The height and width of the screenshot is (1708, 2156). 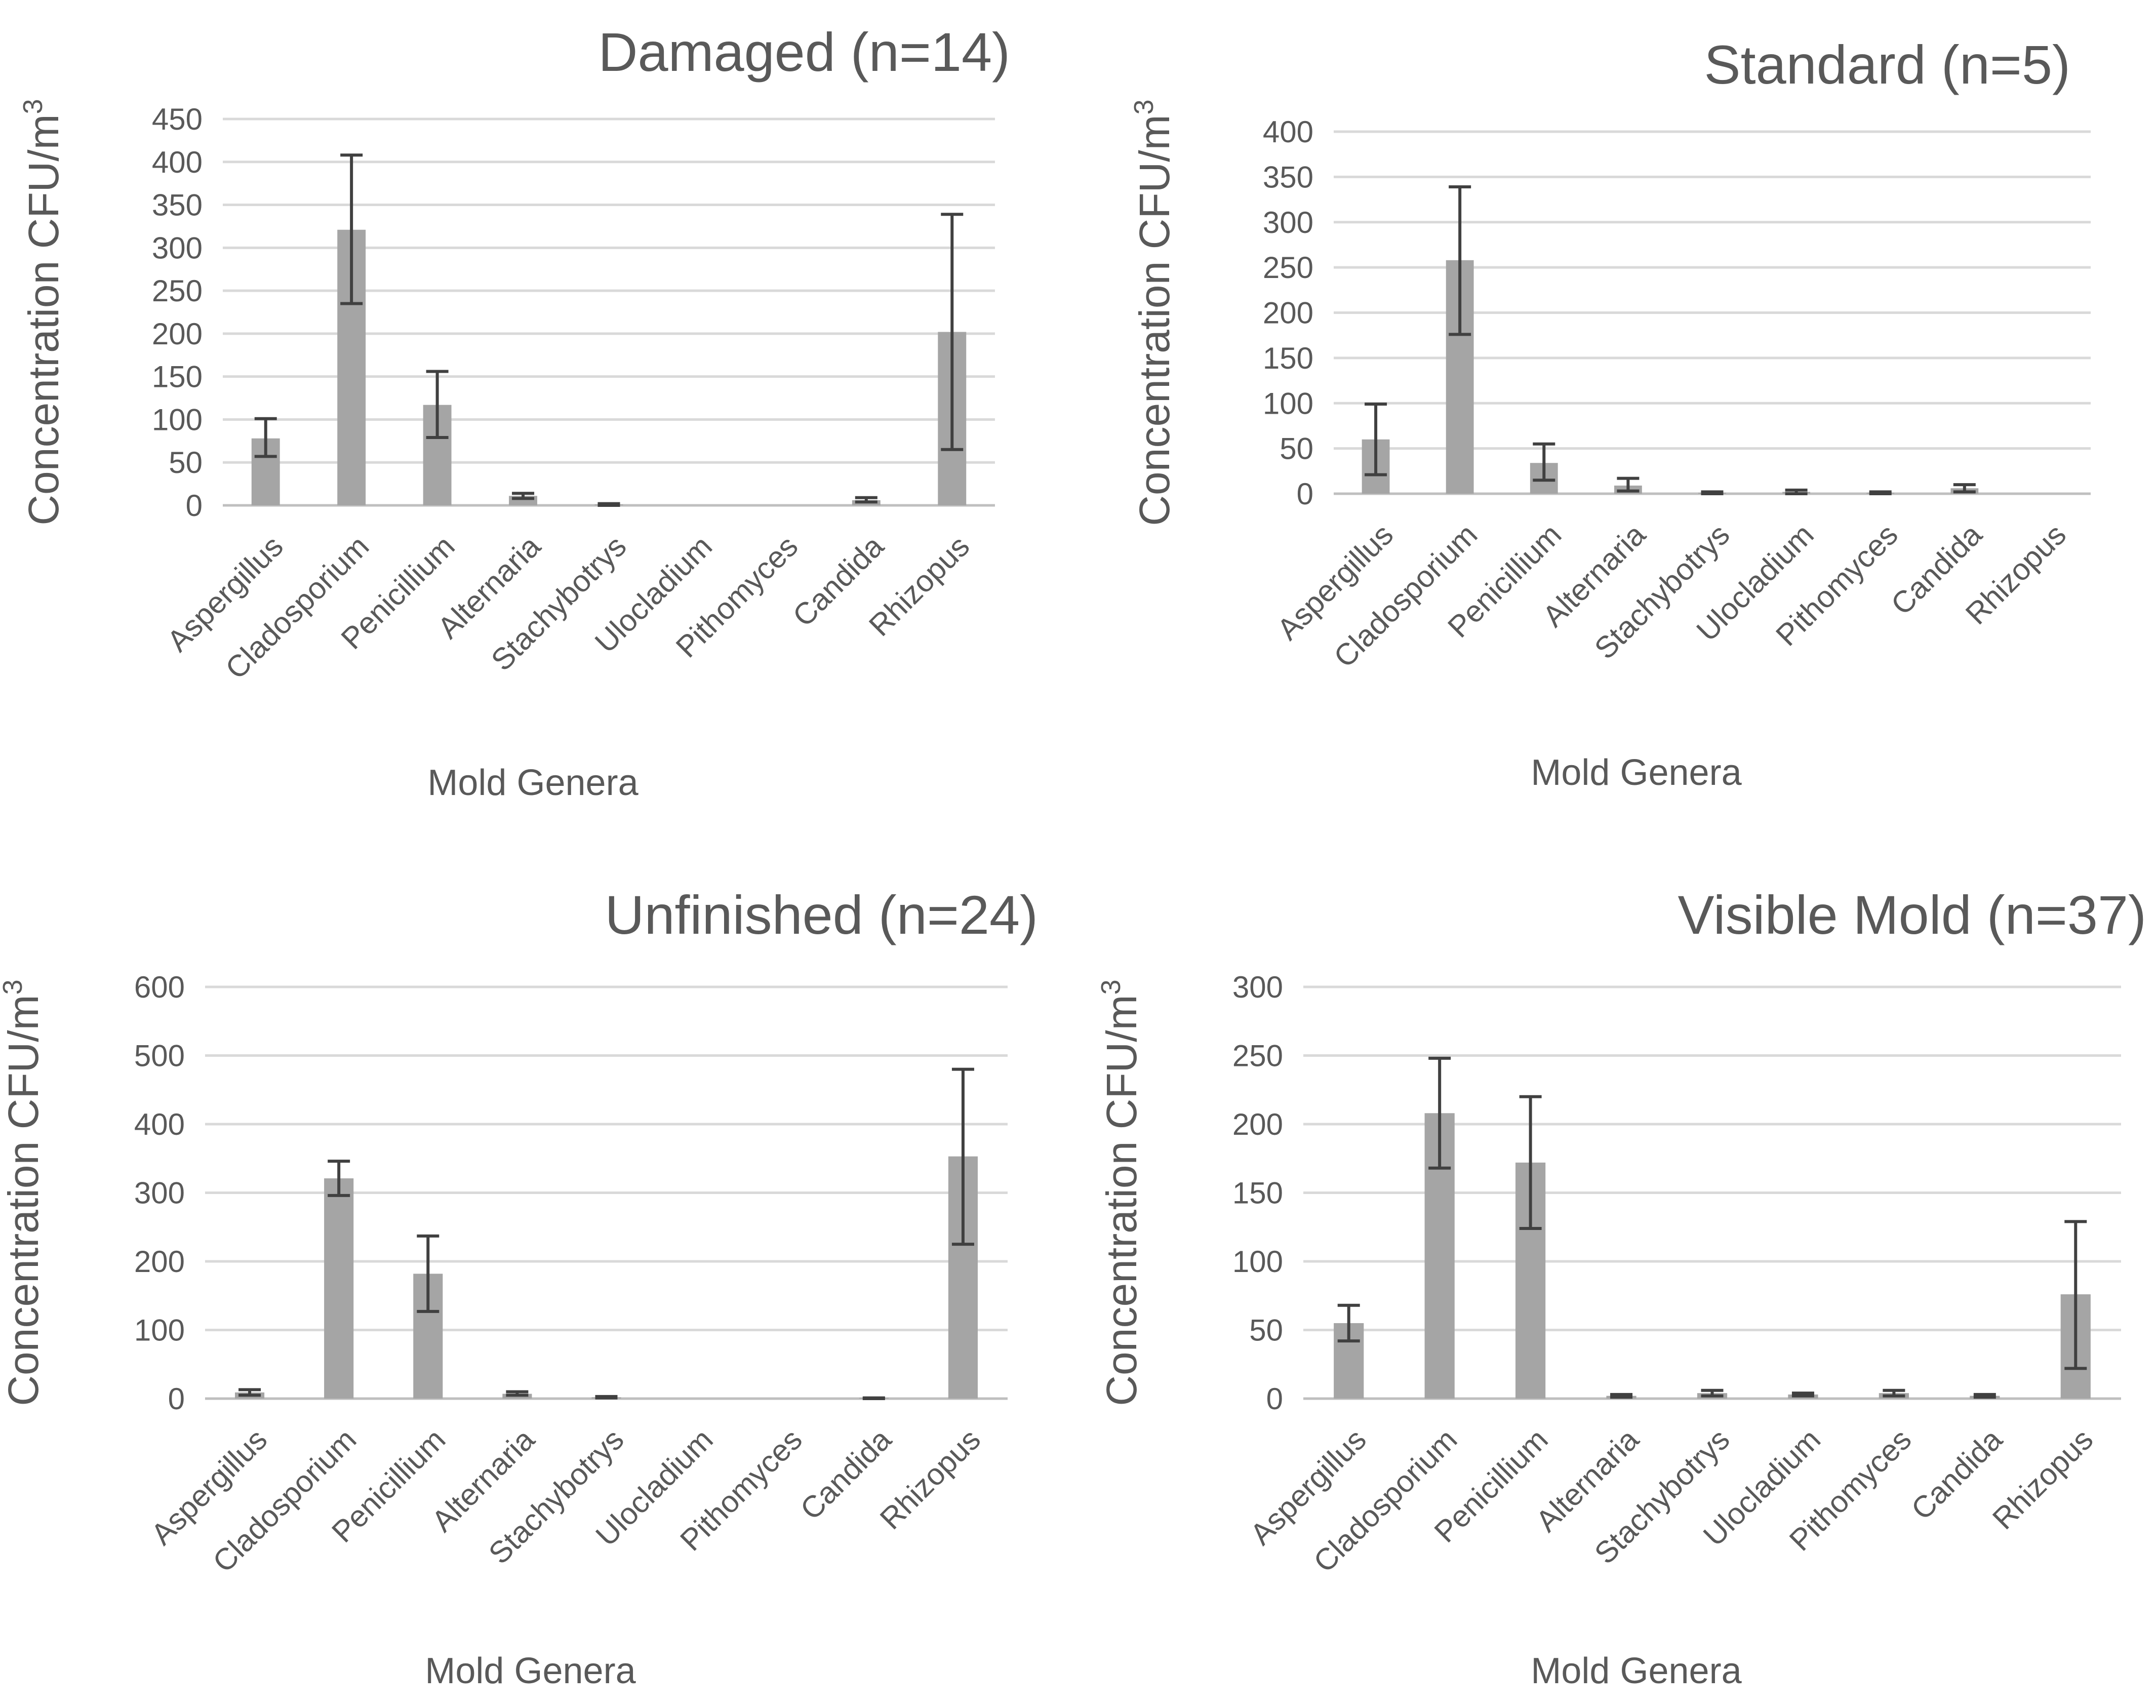 I want to click on y-tick-label: 500, so click(x=159, y=1056).